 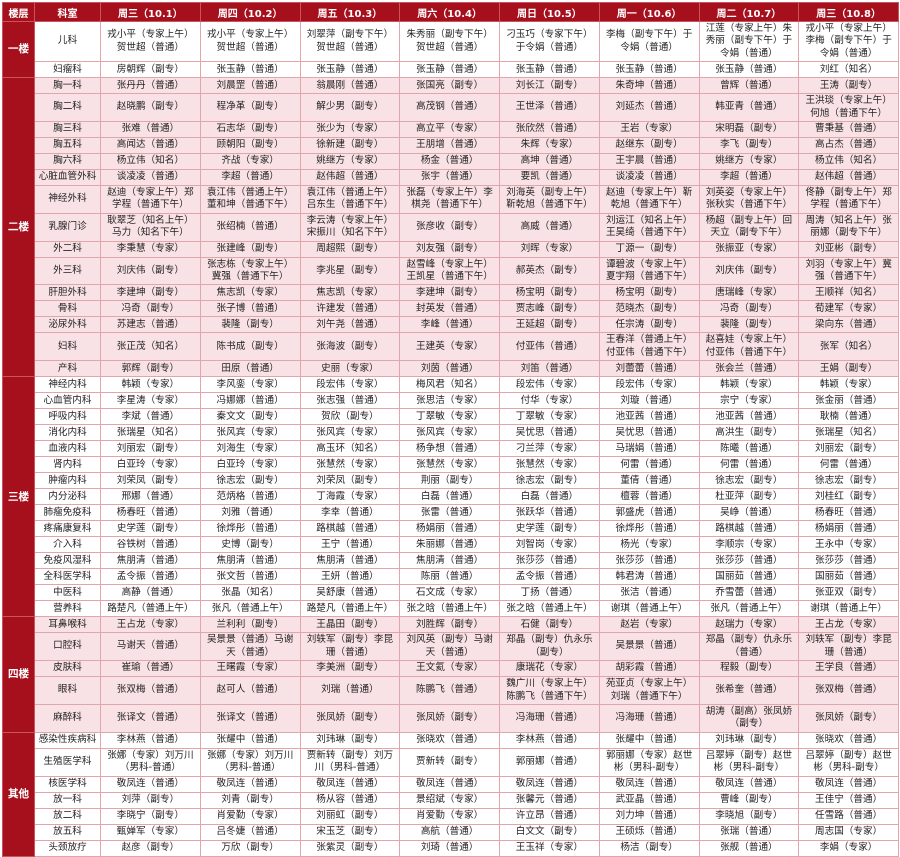 What do you see at coordinates (350, 848) in the screenshot?
I see `schedule-cell: 张紫灵（副专）` at bounding box center [350, 848].